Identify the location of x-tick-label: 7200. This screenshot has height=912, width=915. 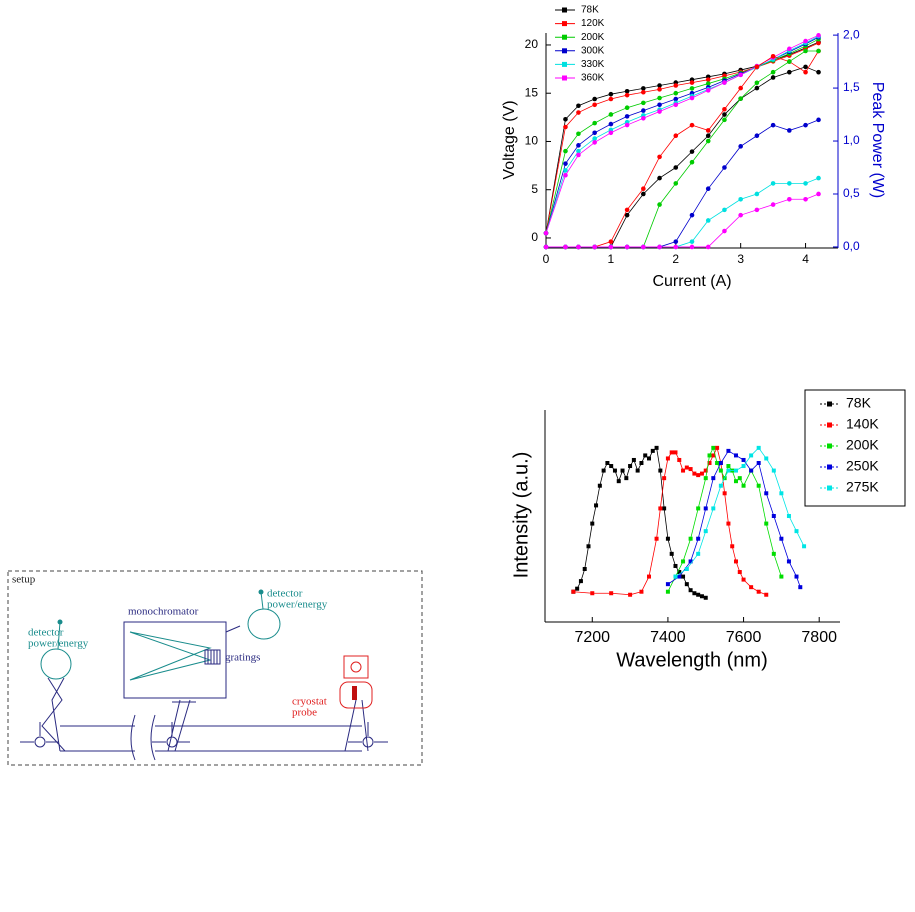
(592, 637).